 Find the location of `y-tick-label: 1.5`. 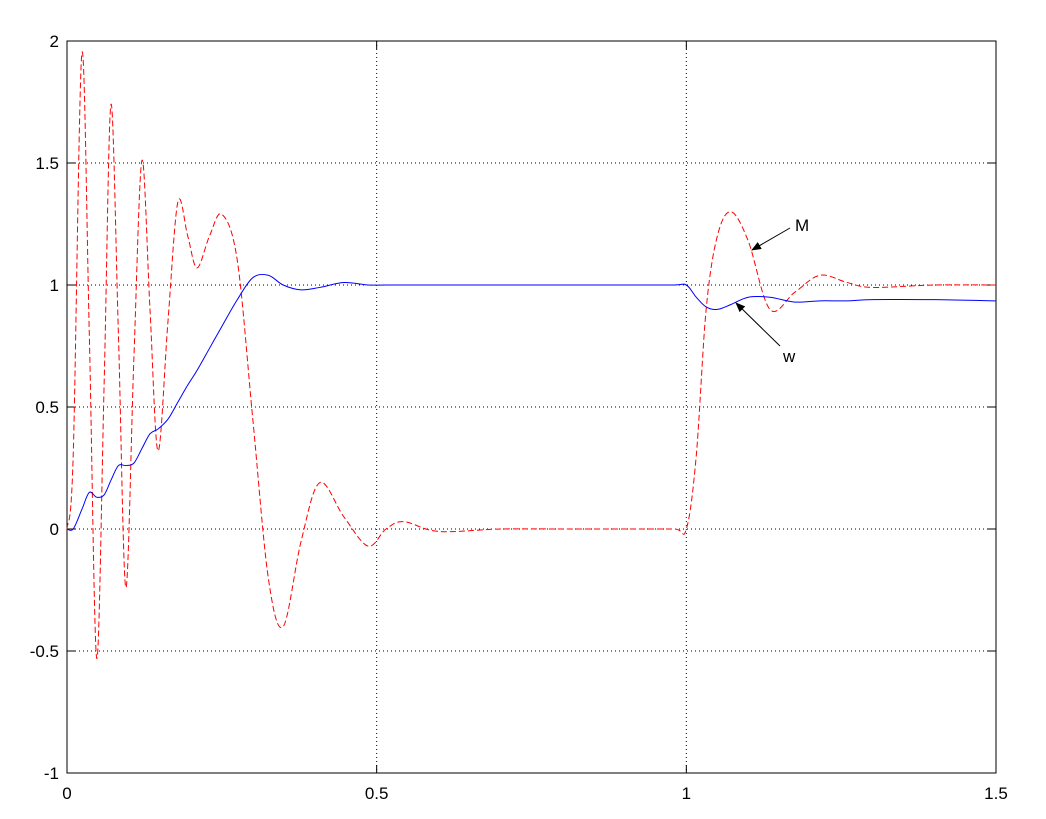

y-tick-label: 1.5 is located at coordinates (47, 163).